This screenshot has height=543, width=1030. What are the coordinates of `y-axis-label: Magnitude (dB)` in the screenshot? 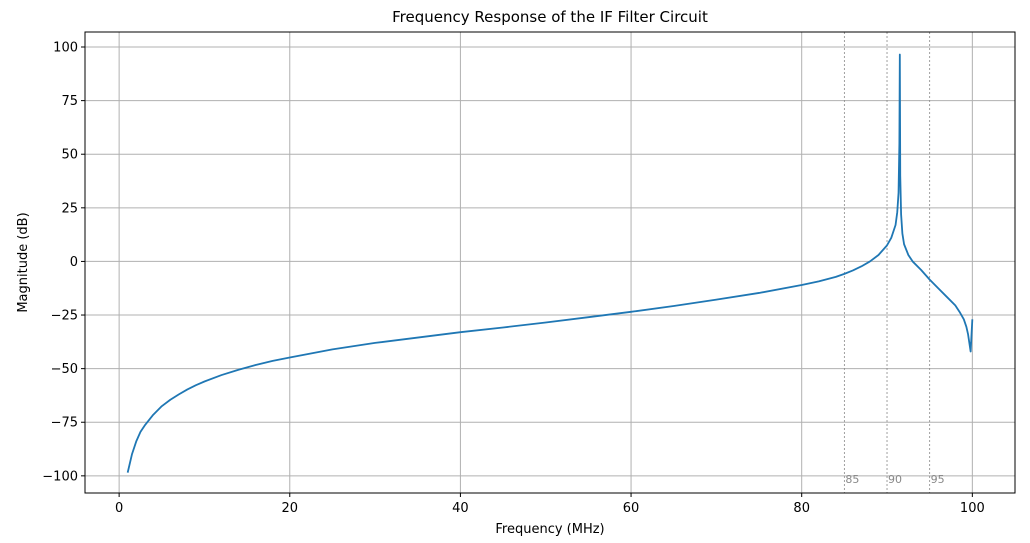 It's located at (23, 262).